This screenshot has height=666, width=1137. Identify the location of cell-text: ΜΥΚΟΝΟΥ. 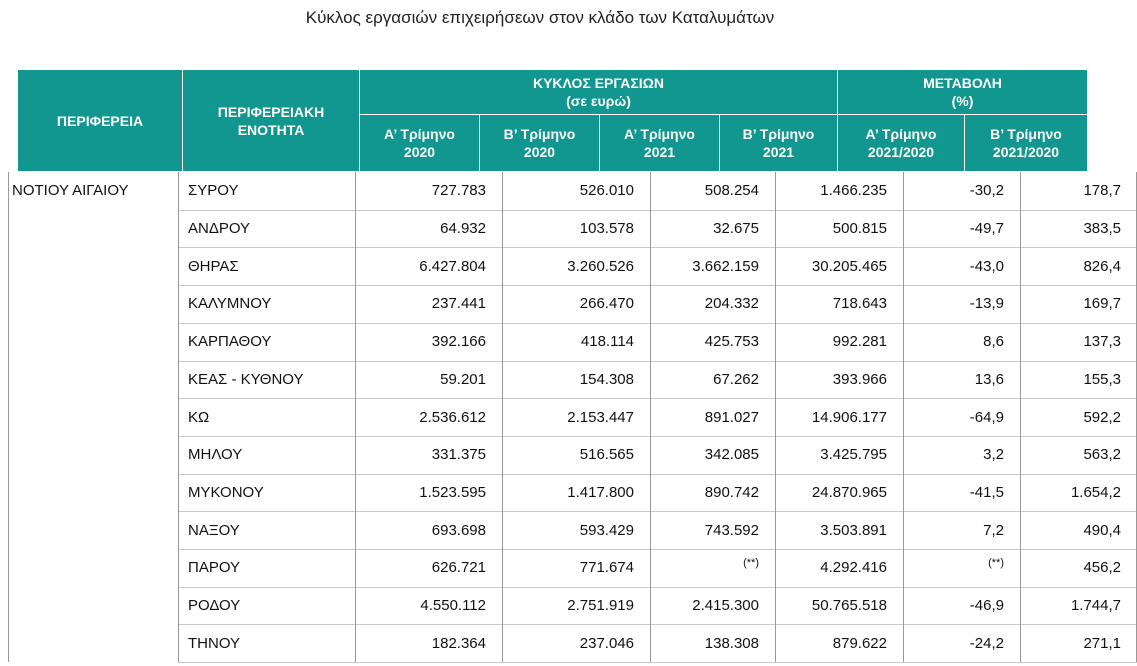
(226, 492).